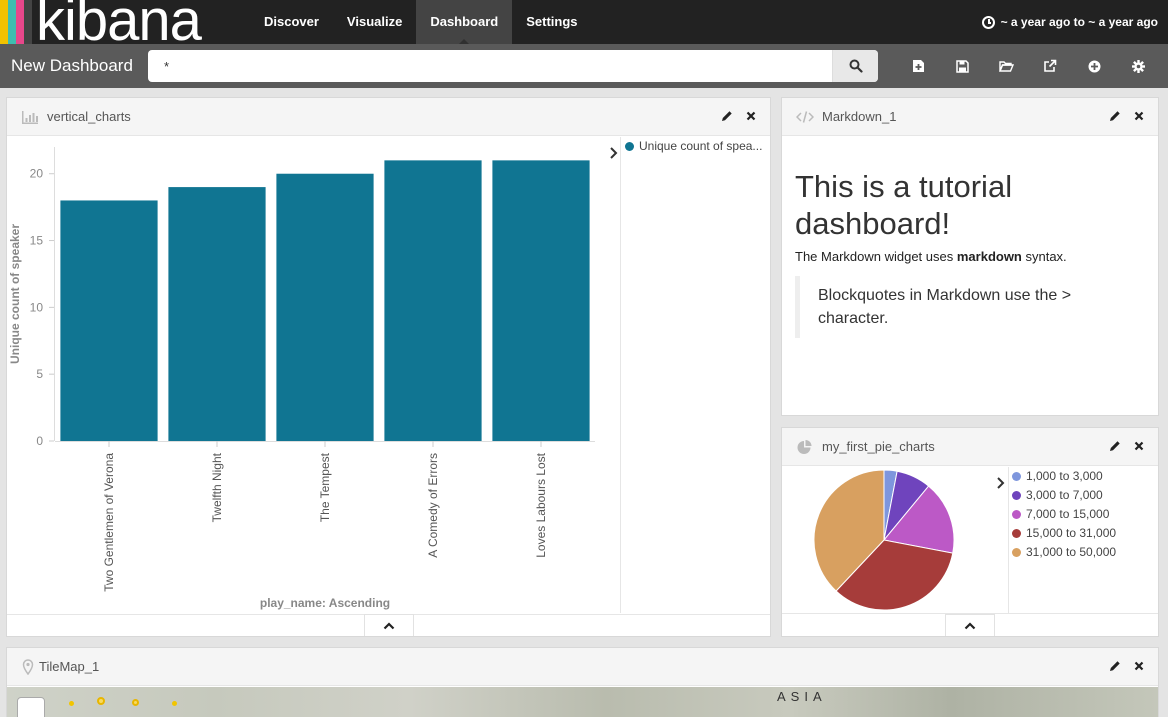  I want to click on legend-item: 31,000 to 50,000, so click(1064, 552).